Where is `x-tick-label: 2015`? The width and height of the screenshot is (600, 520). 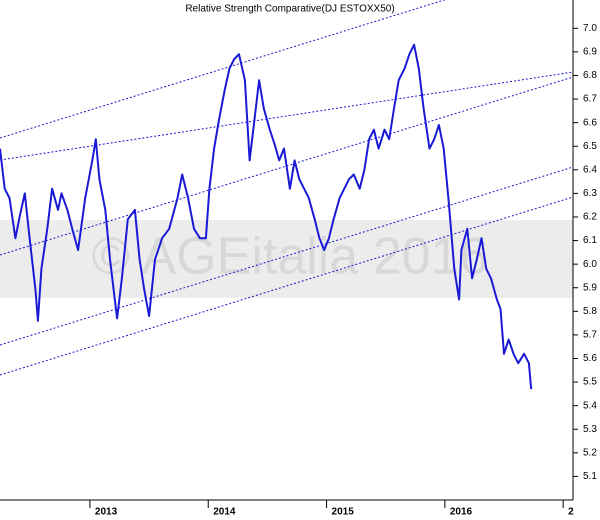
x-tick-label: 2015 is located at coordinates (343, 512).